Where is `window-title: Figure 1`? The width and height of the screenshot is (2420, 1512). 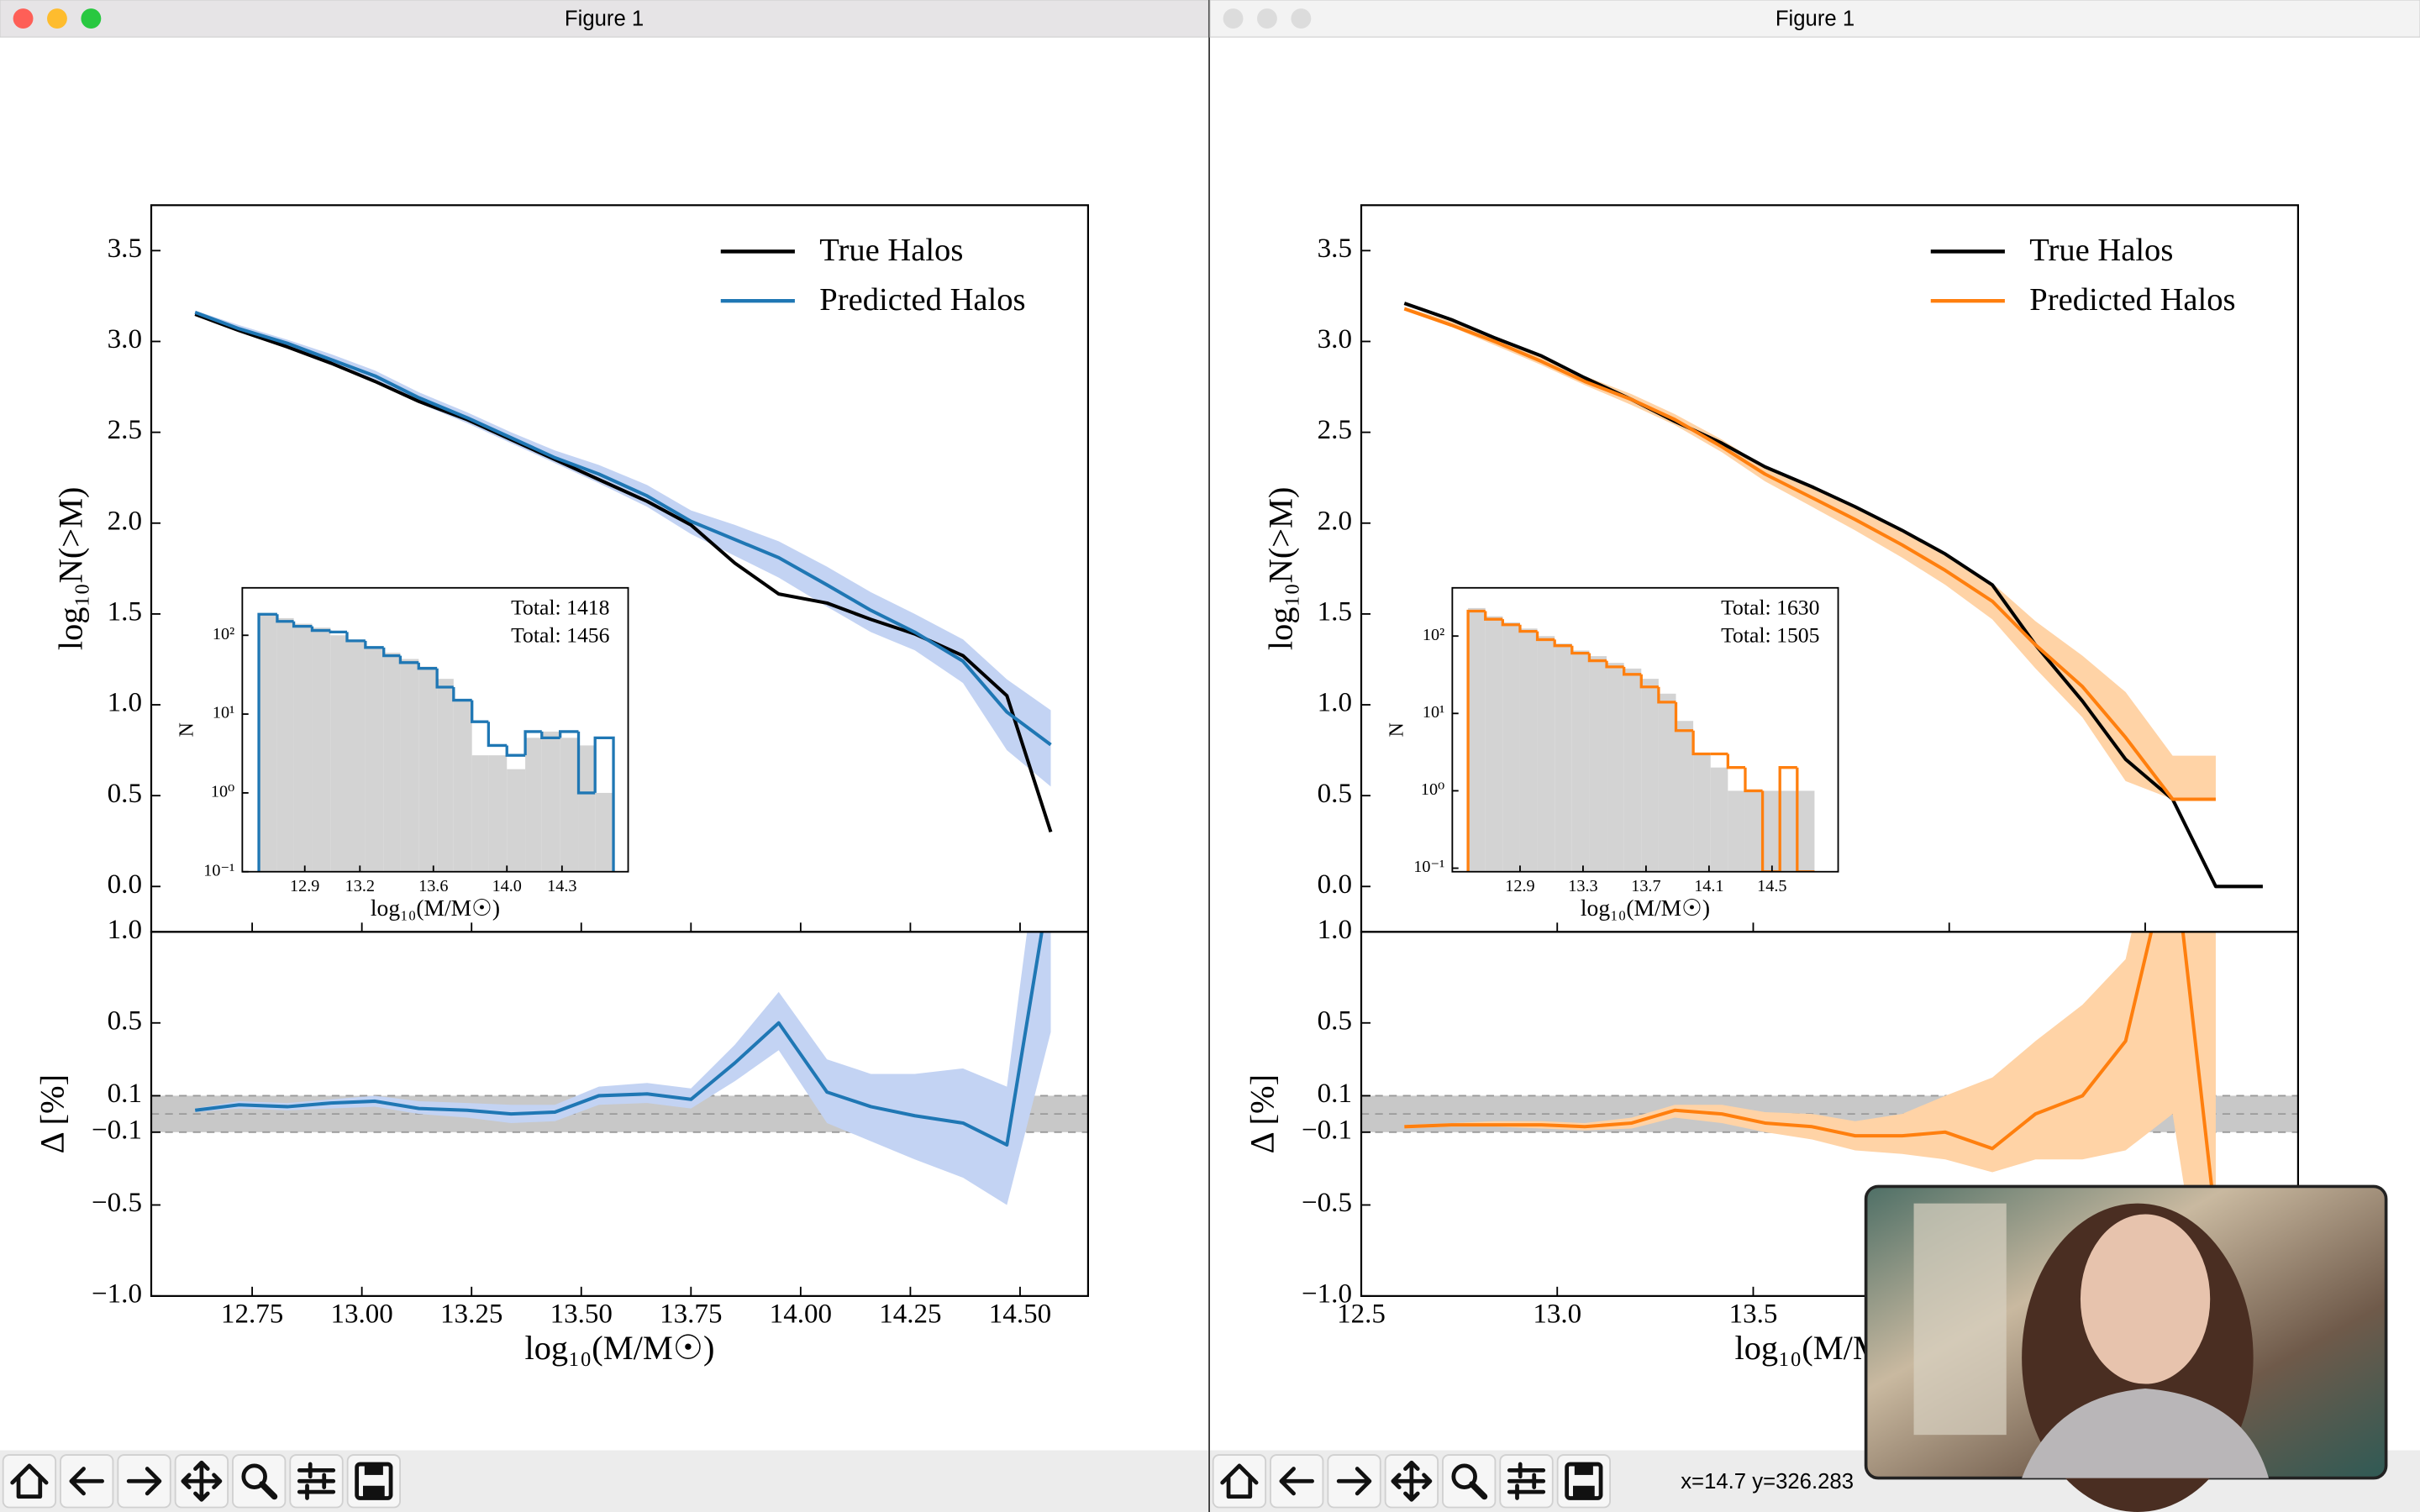
window-title: Figure 1 is located at coordinates (604, 19).